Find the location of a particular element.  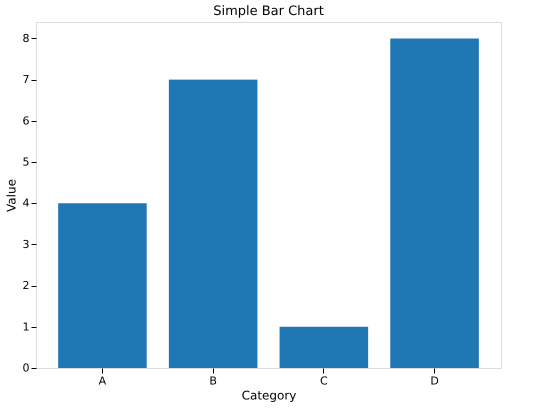

y-tick-label: 7 is located at coordinates (26, 79).